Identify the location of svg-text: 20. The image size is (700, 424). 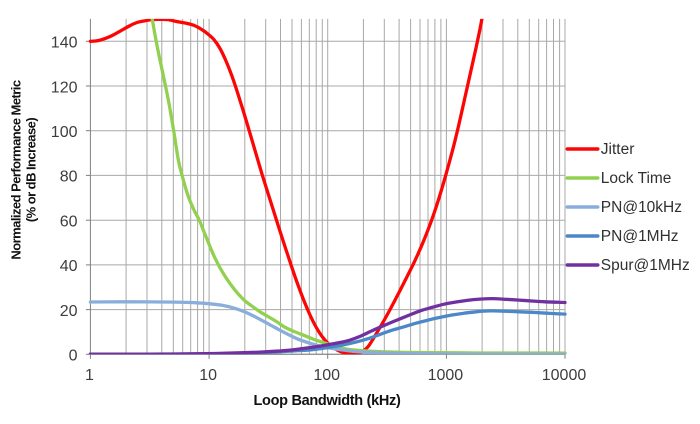
(69, 311).